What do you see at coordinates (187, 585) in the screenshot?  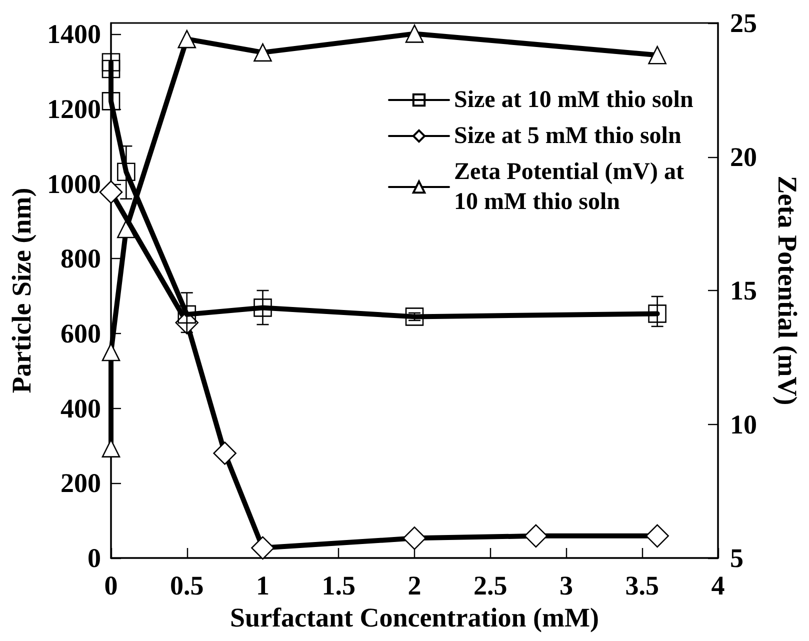 I see `x-tick-label: 0.5` at bounding box center [187, 585].